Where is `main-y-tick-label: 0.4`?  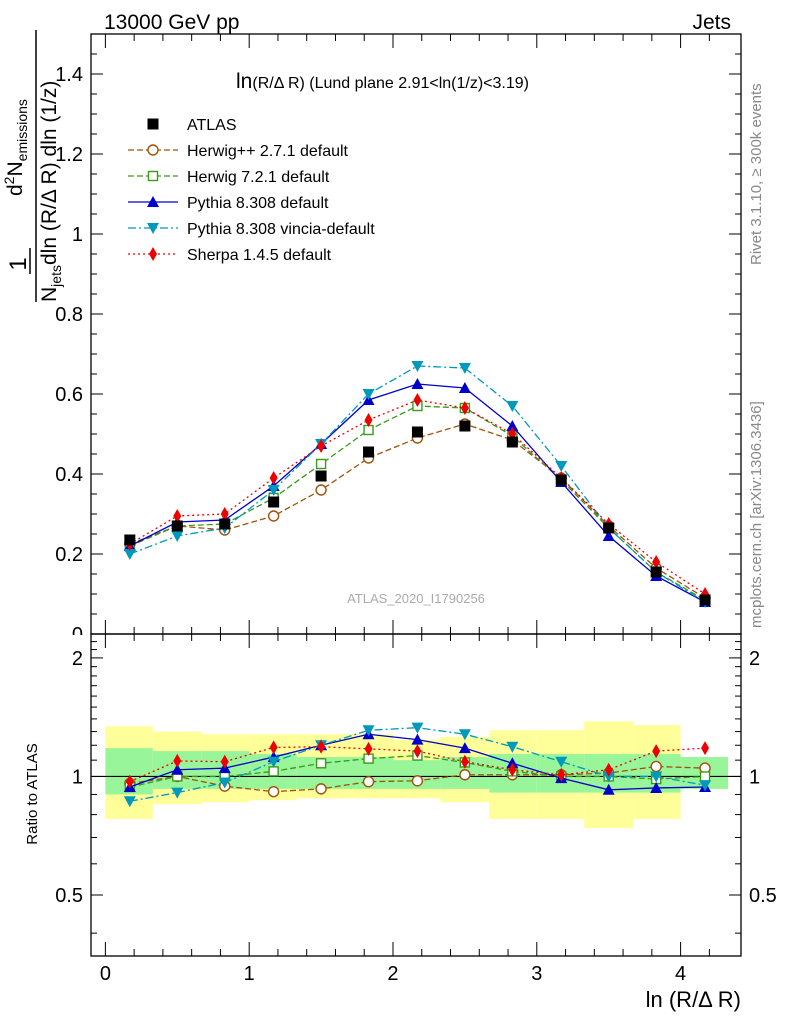
main-y-tick-label: 0.4 is located at coordinates (69, 475).